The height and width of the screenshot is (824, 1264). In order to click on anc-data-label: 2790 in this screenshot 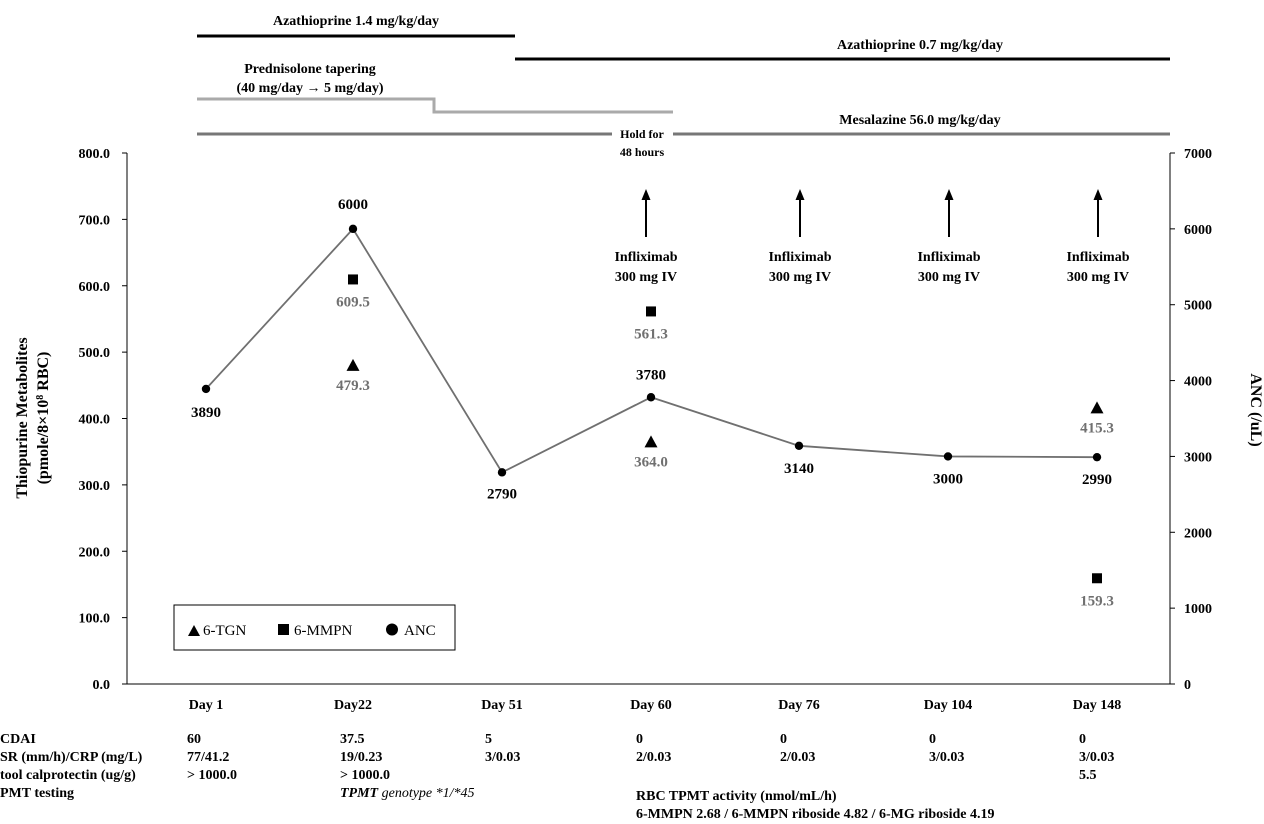, I will do `click(502, 494)`.